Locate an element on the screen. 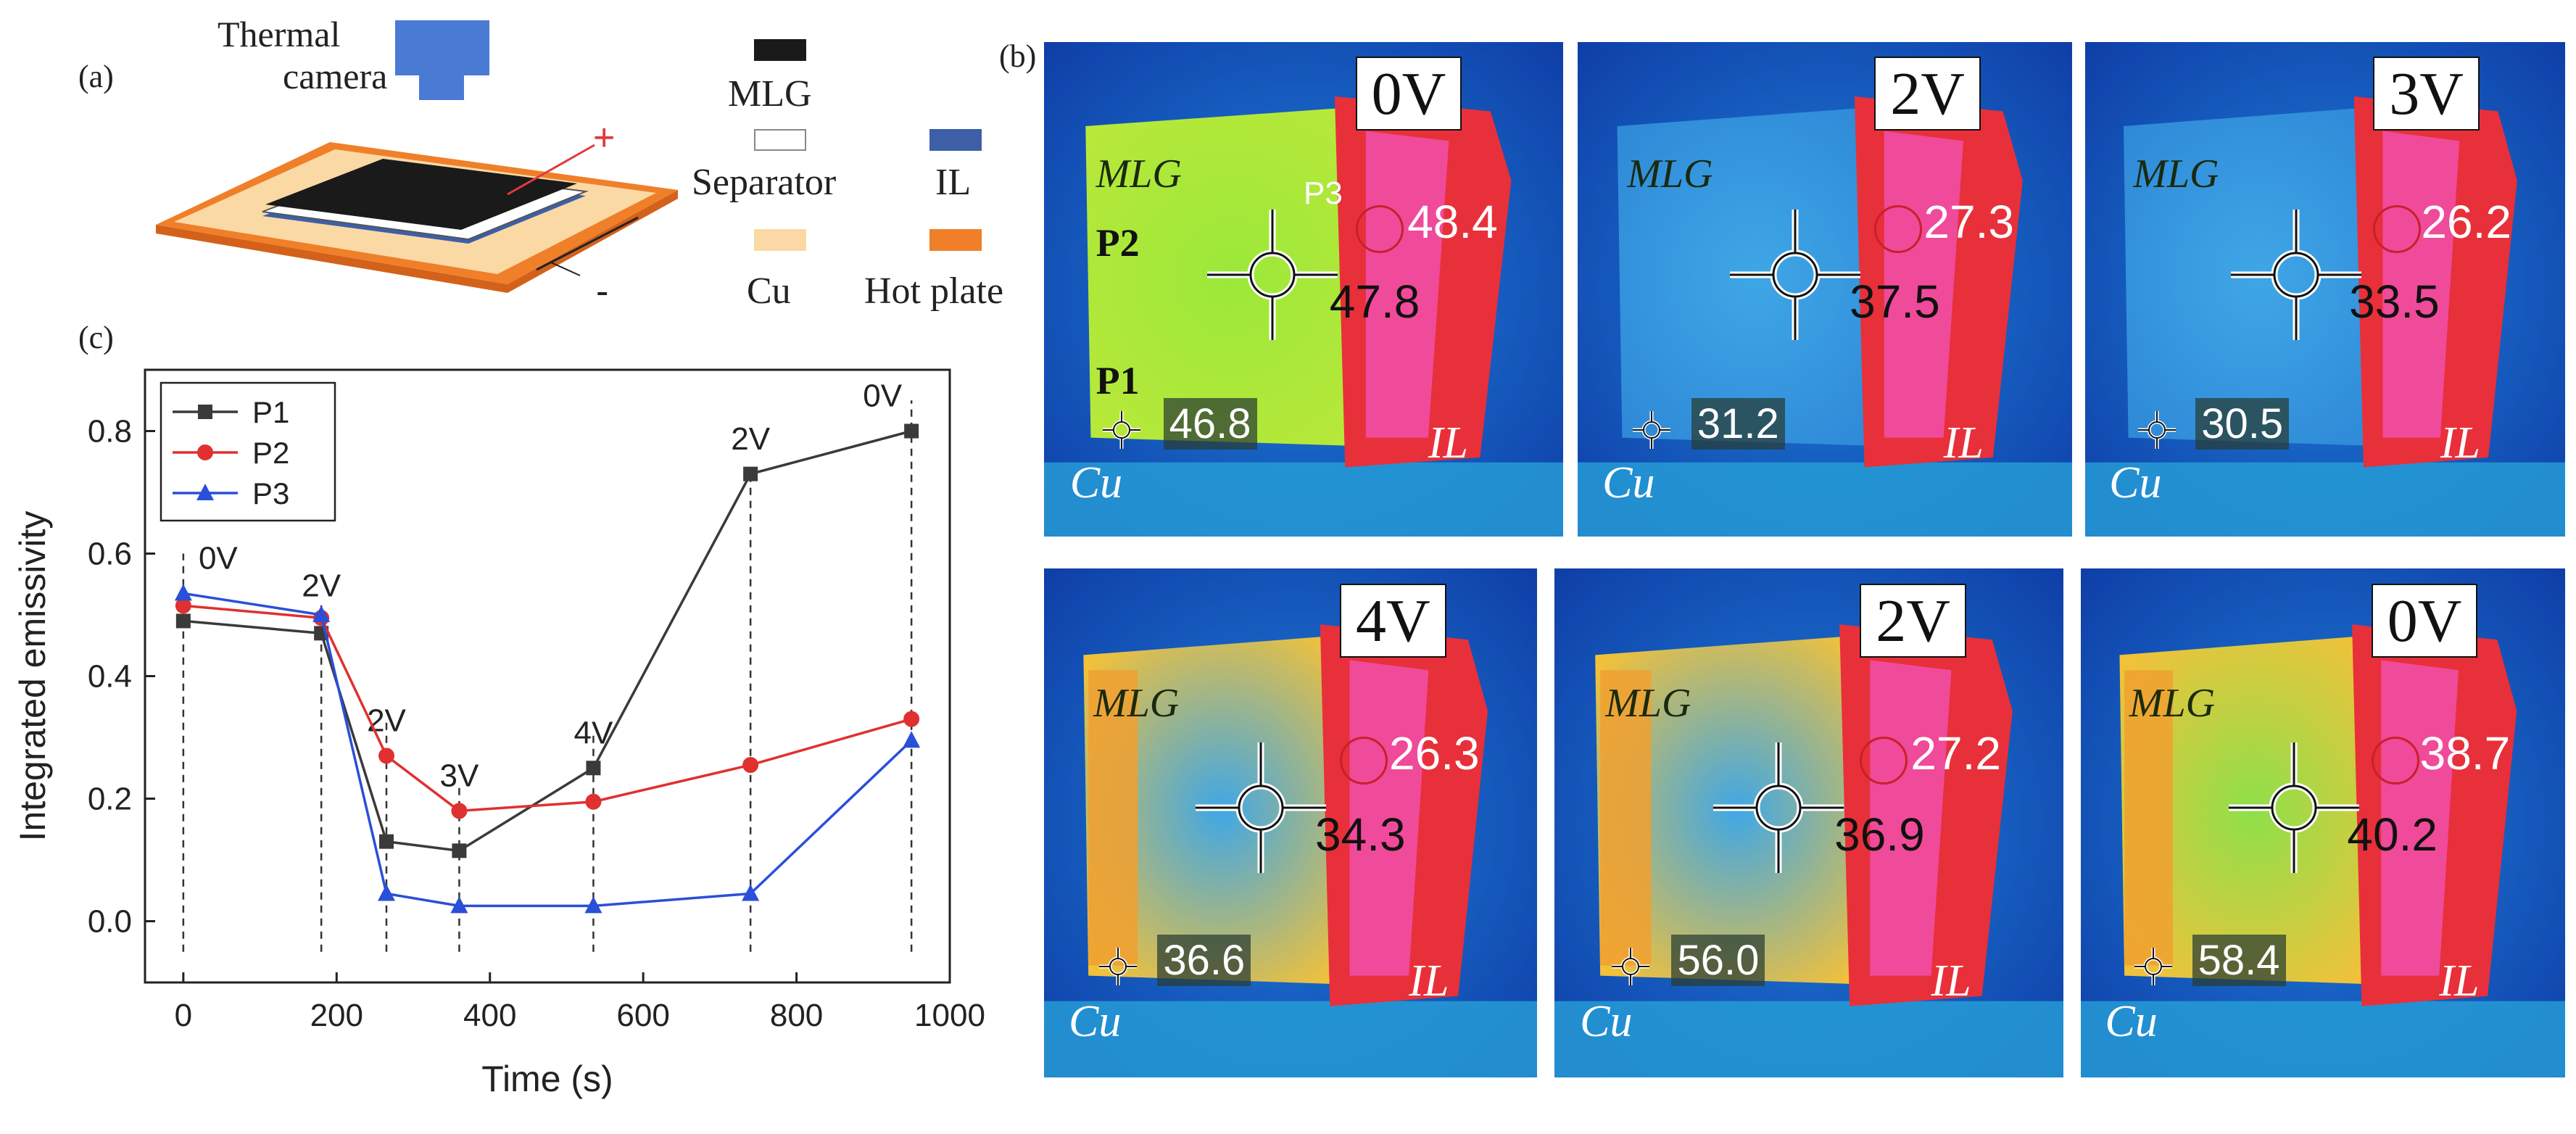 The height and width of the screenshot is (1134, 2576). x-tick-label: 800 is located at coordinates (797, 1015).